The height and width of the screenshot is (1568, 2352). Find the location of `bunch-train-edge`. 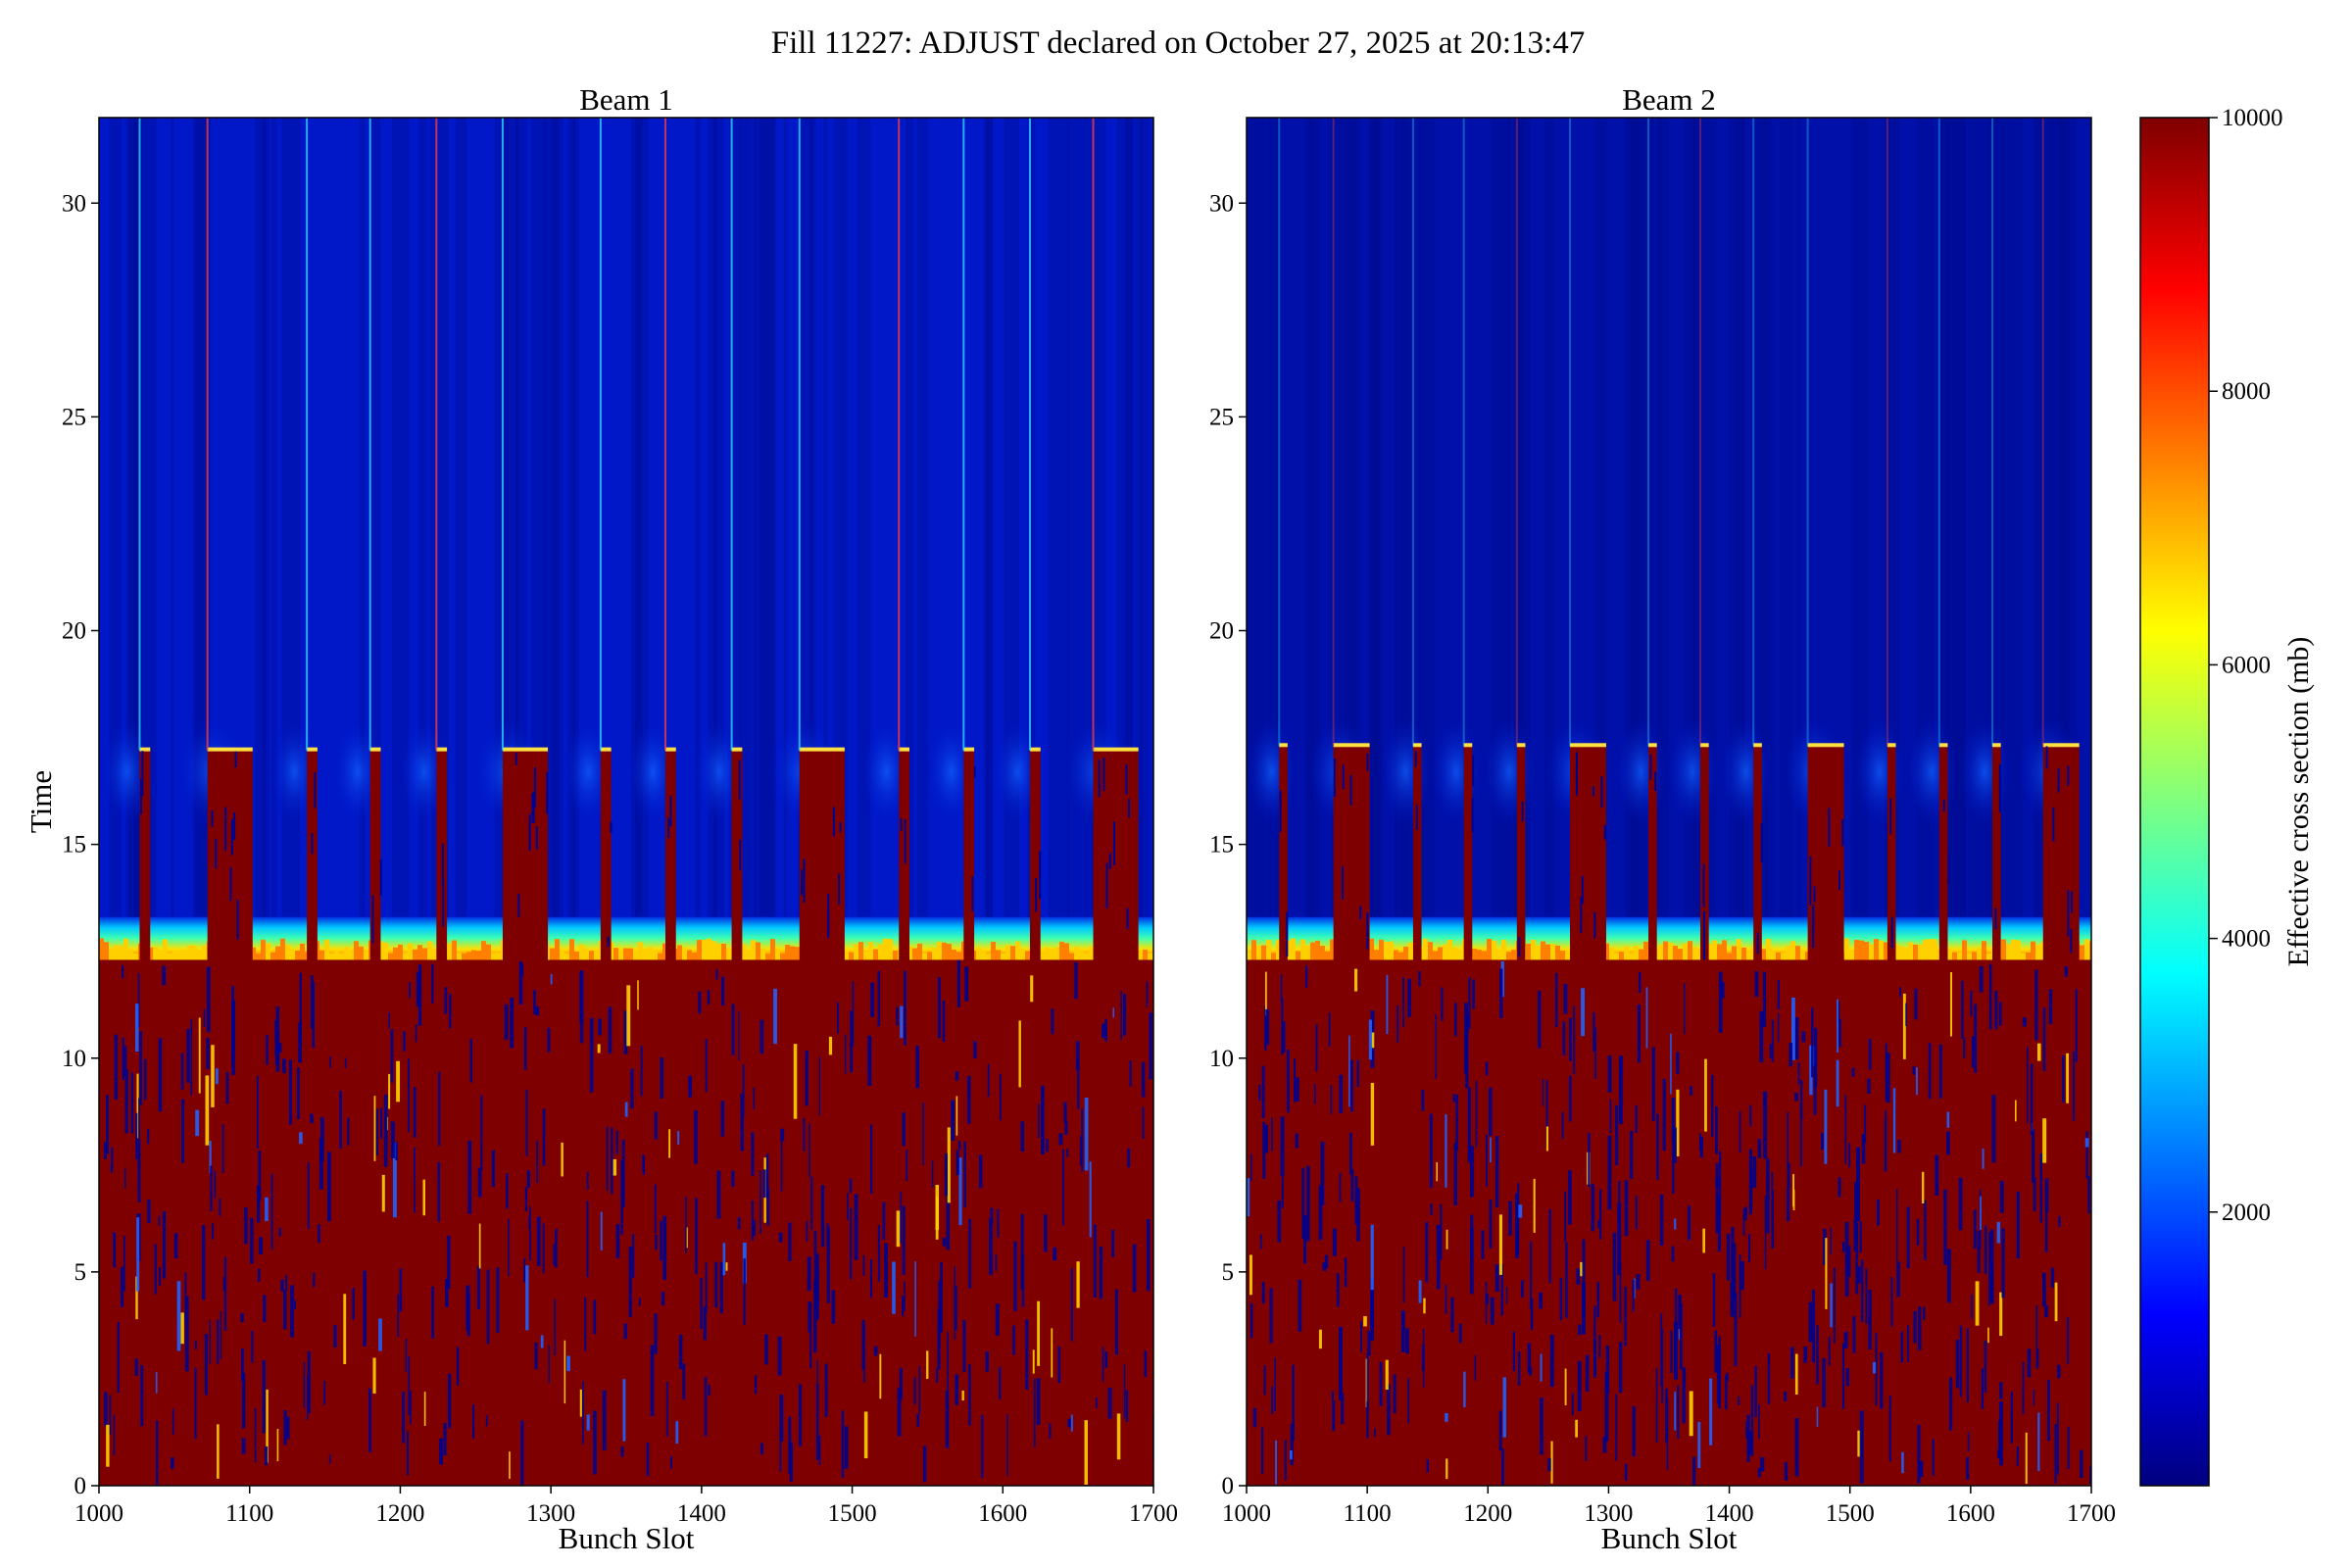

bunch-train-edge is located at coordinates (1652, 745).